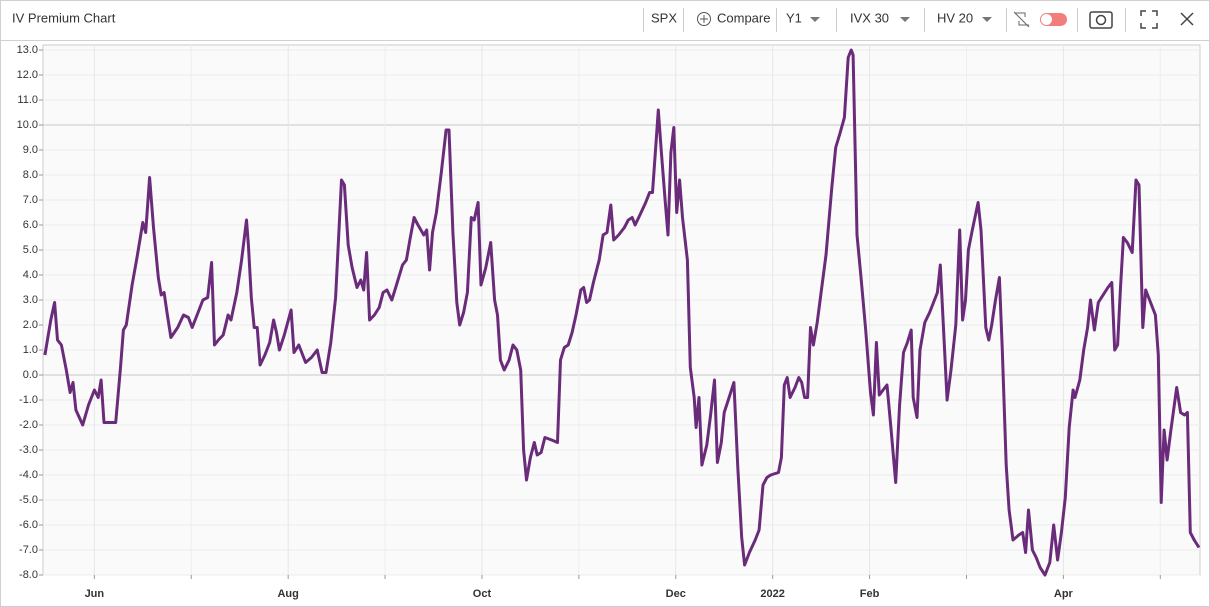 The width and height of the screenshot is (1210, 607). Describe the element at coordinates (28, 425) in the screenshot. I see `y-tick-label: -2.0` at that location.